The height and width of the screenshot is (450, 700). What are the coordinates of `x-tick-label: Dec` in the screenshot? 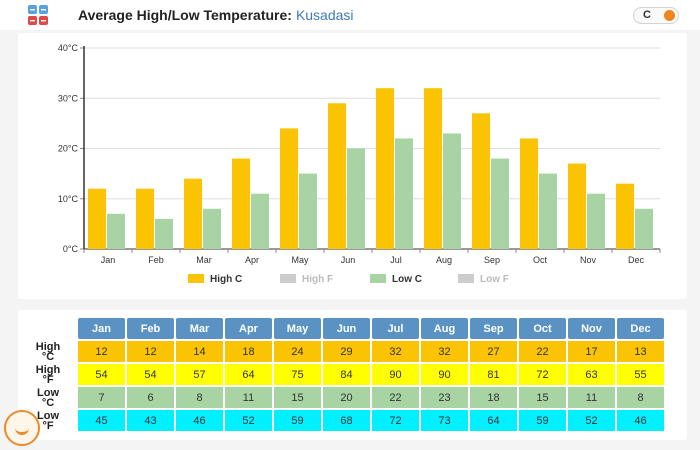 It's located at (636, 260).